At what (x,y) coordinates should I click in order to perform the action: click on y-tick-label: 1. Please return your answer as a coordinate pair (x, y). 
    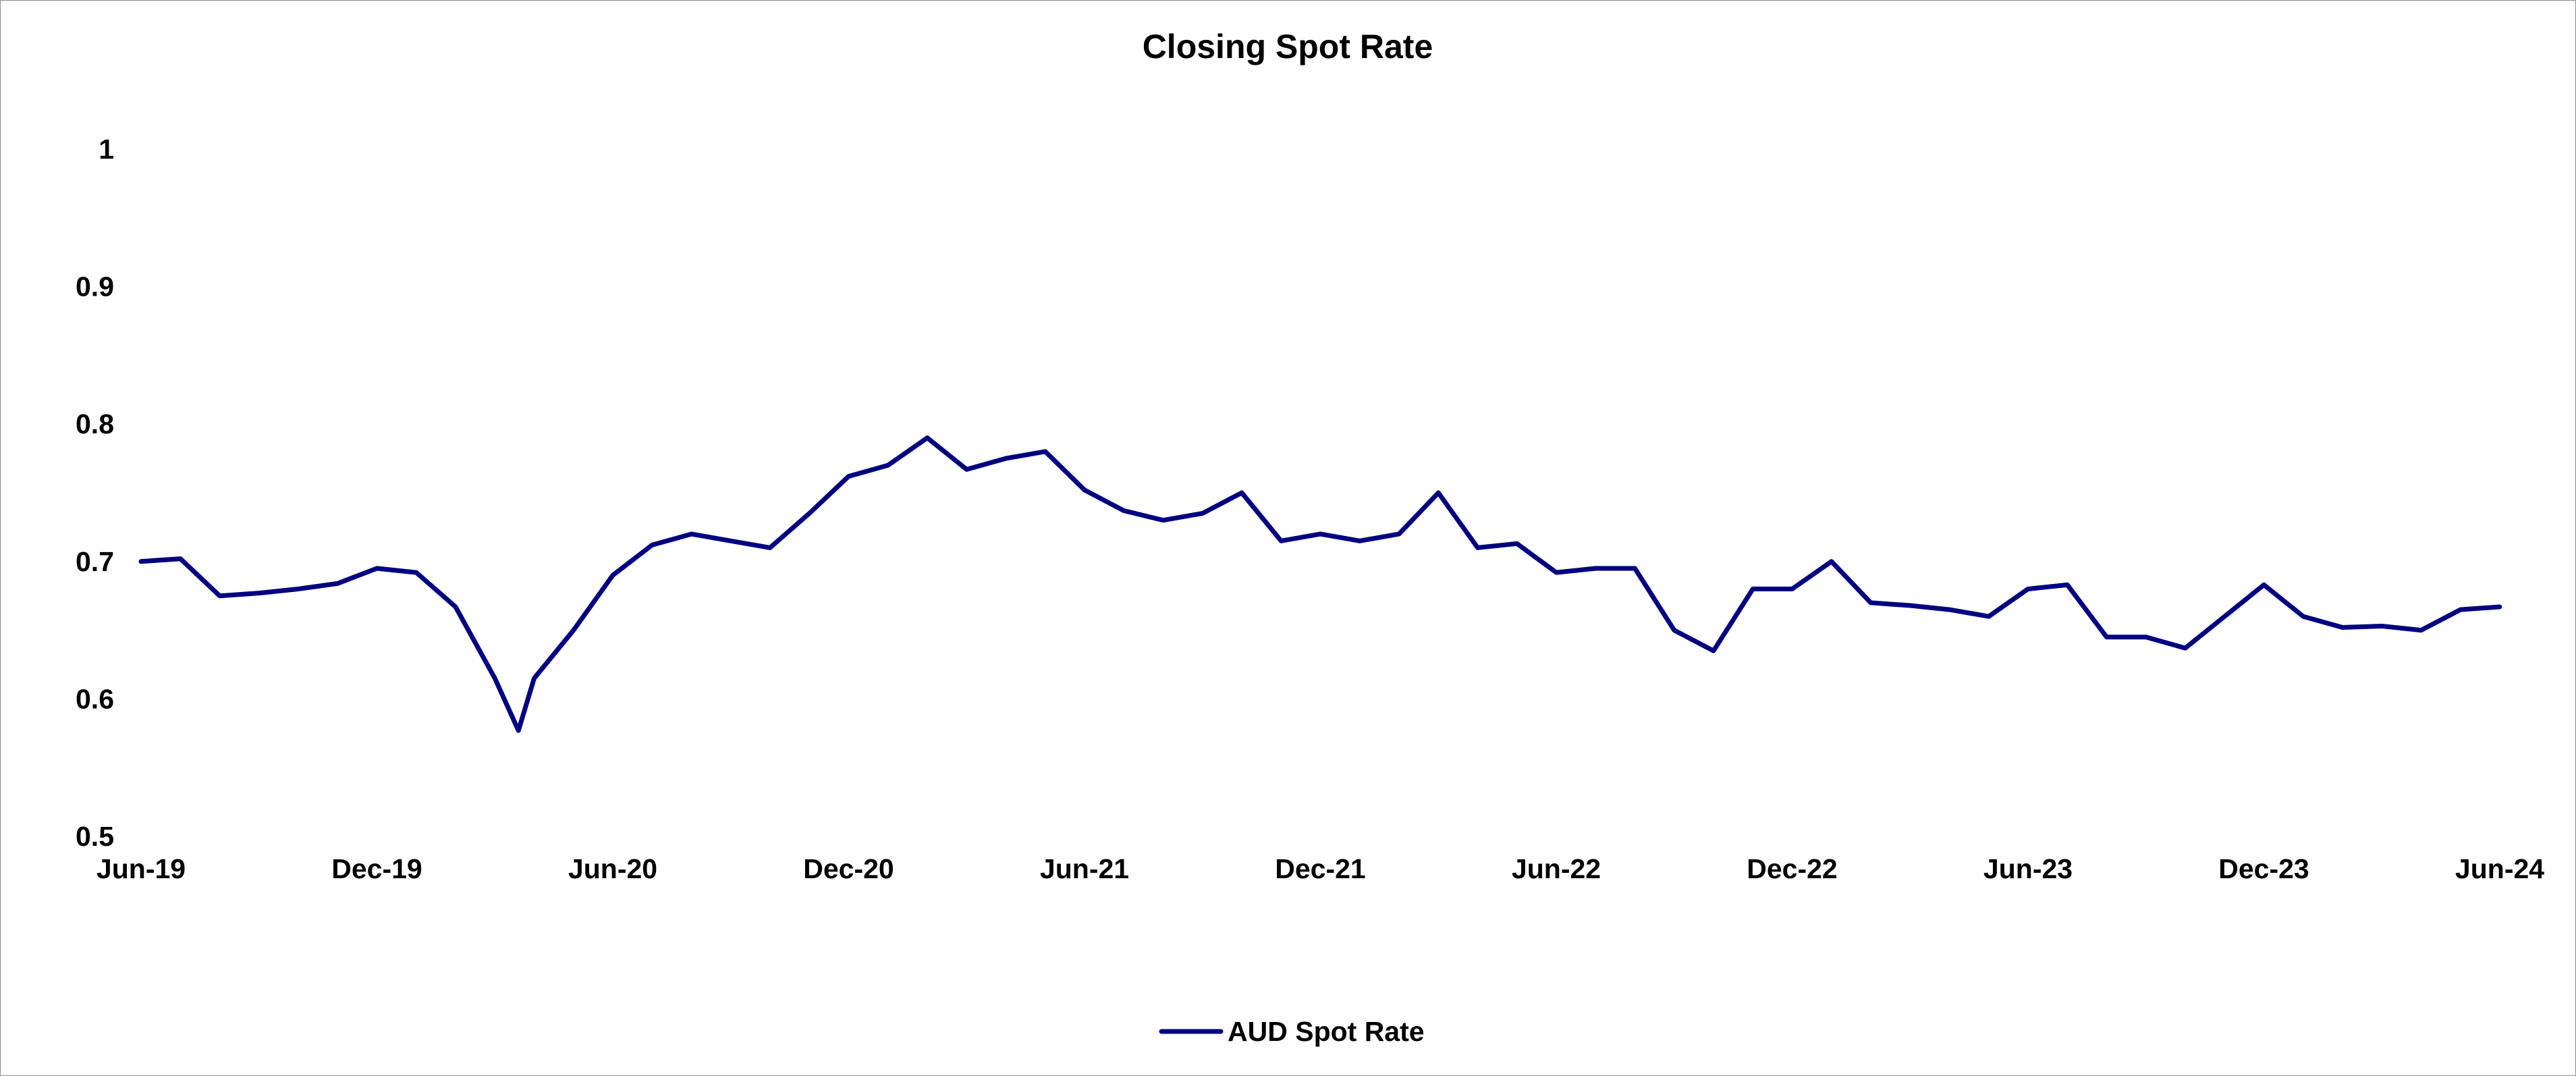
    Looking at the image, I should click on (106, 149).